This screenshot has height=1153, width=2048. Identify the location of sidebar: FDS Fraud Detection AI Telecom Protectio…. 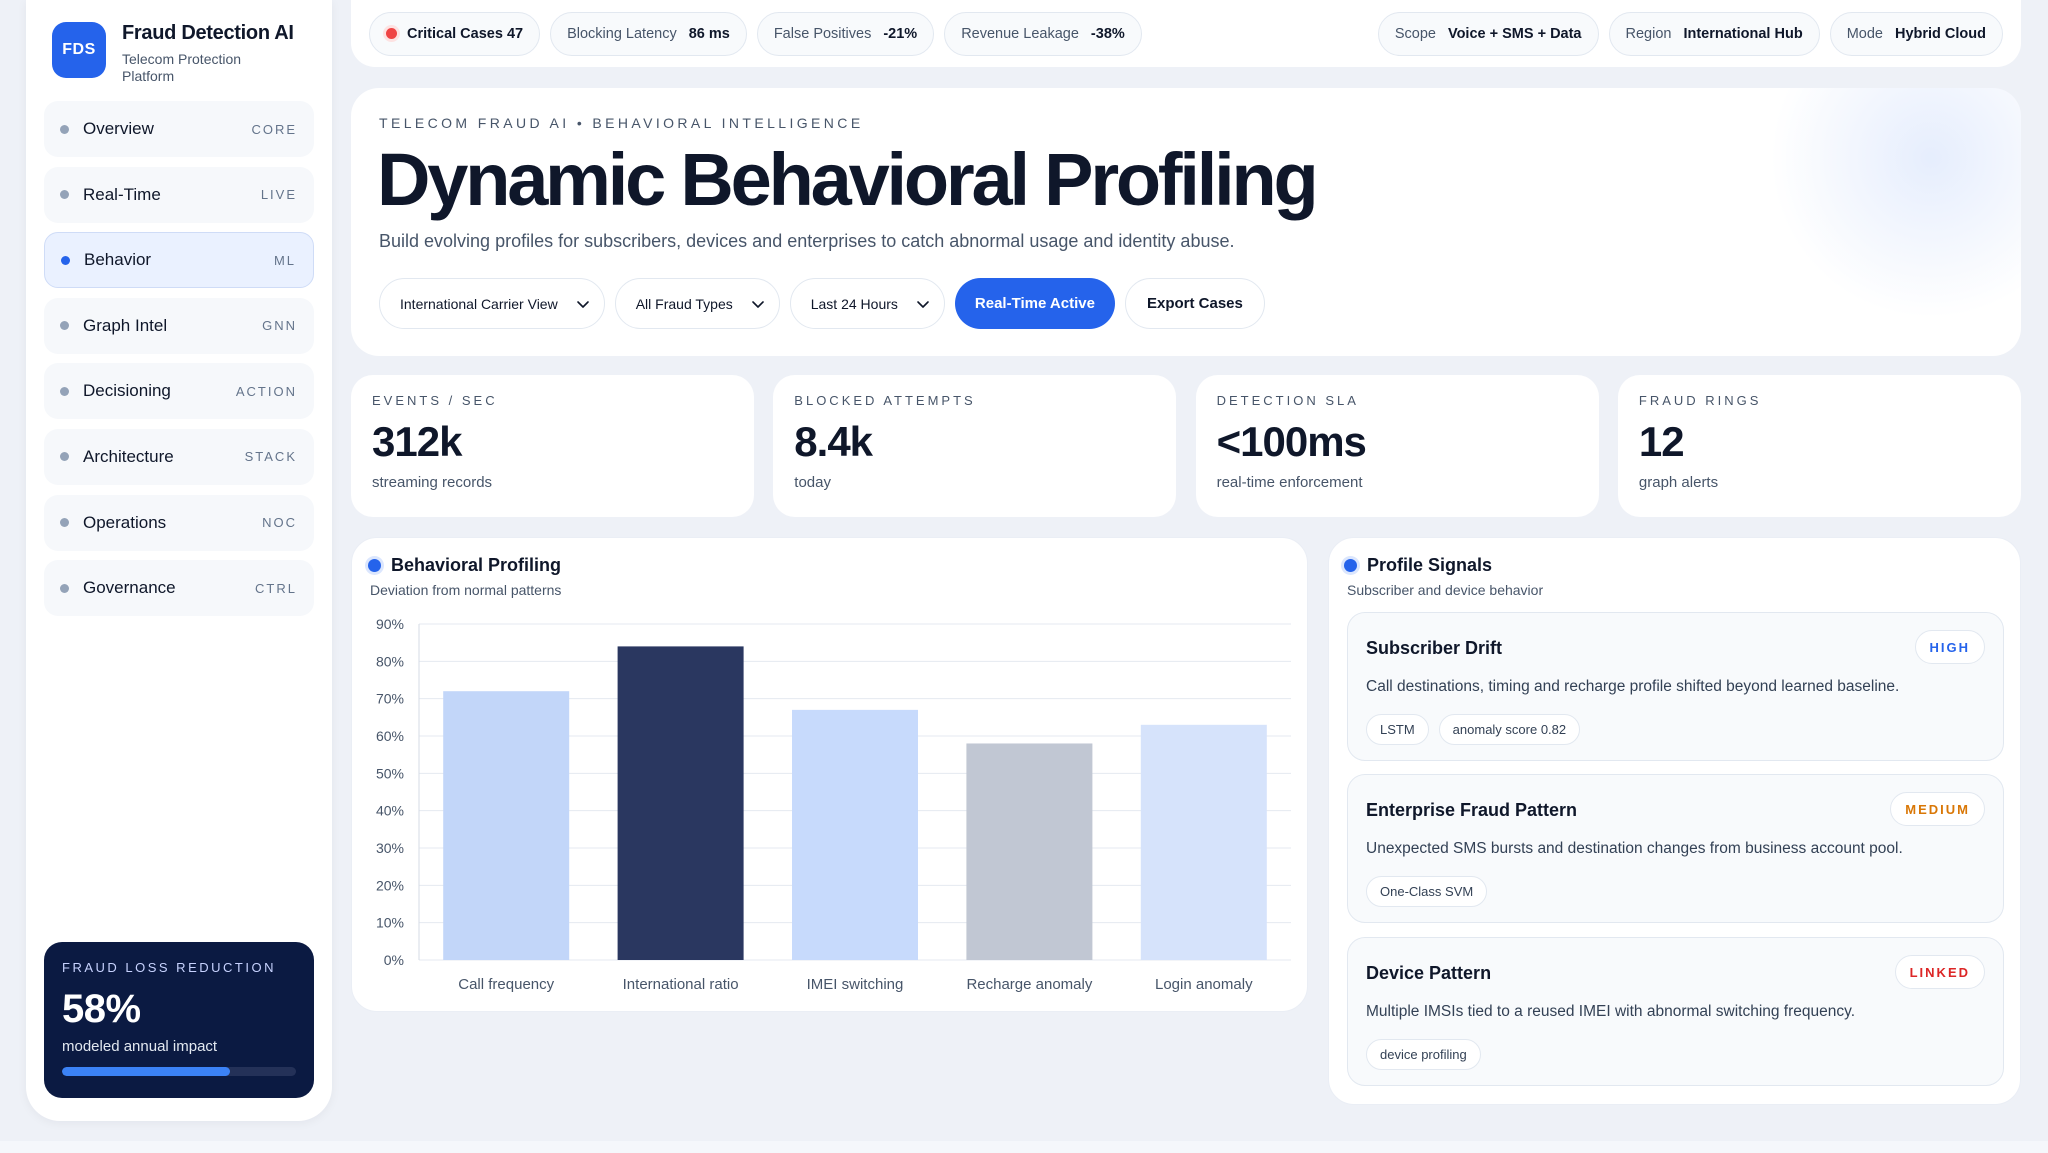
(179, 560).